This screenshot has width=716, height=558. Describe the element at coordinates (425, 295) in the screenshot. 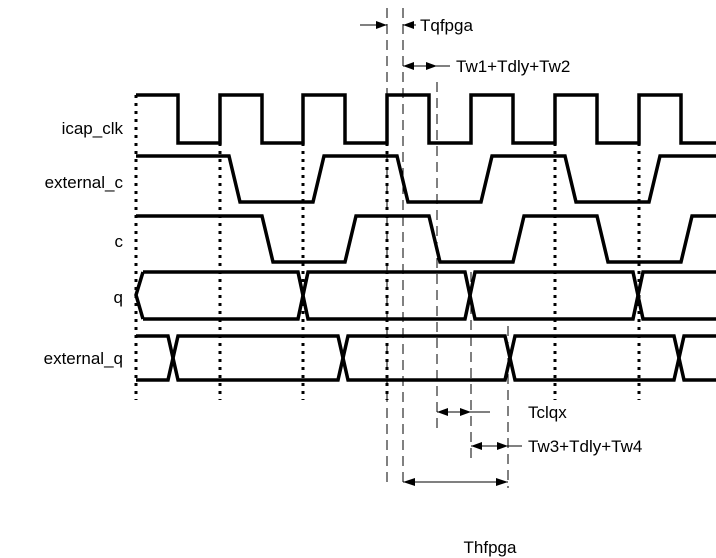

I see `q-bus-waveform` at that location.